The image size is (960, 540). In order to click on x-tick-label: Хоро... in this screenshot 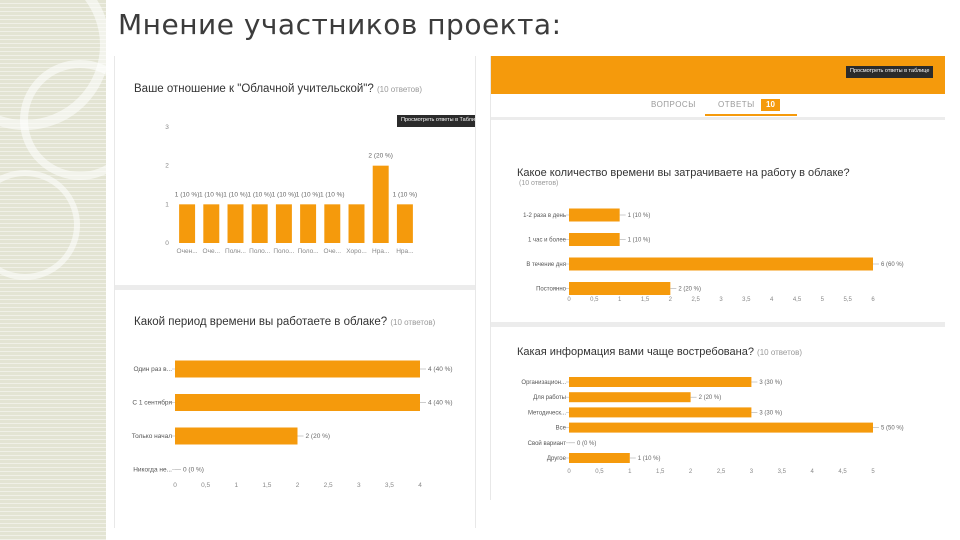, I will do `click(356, 251)`.